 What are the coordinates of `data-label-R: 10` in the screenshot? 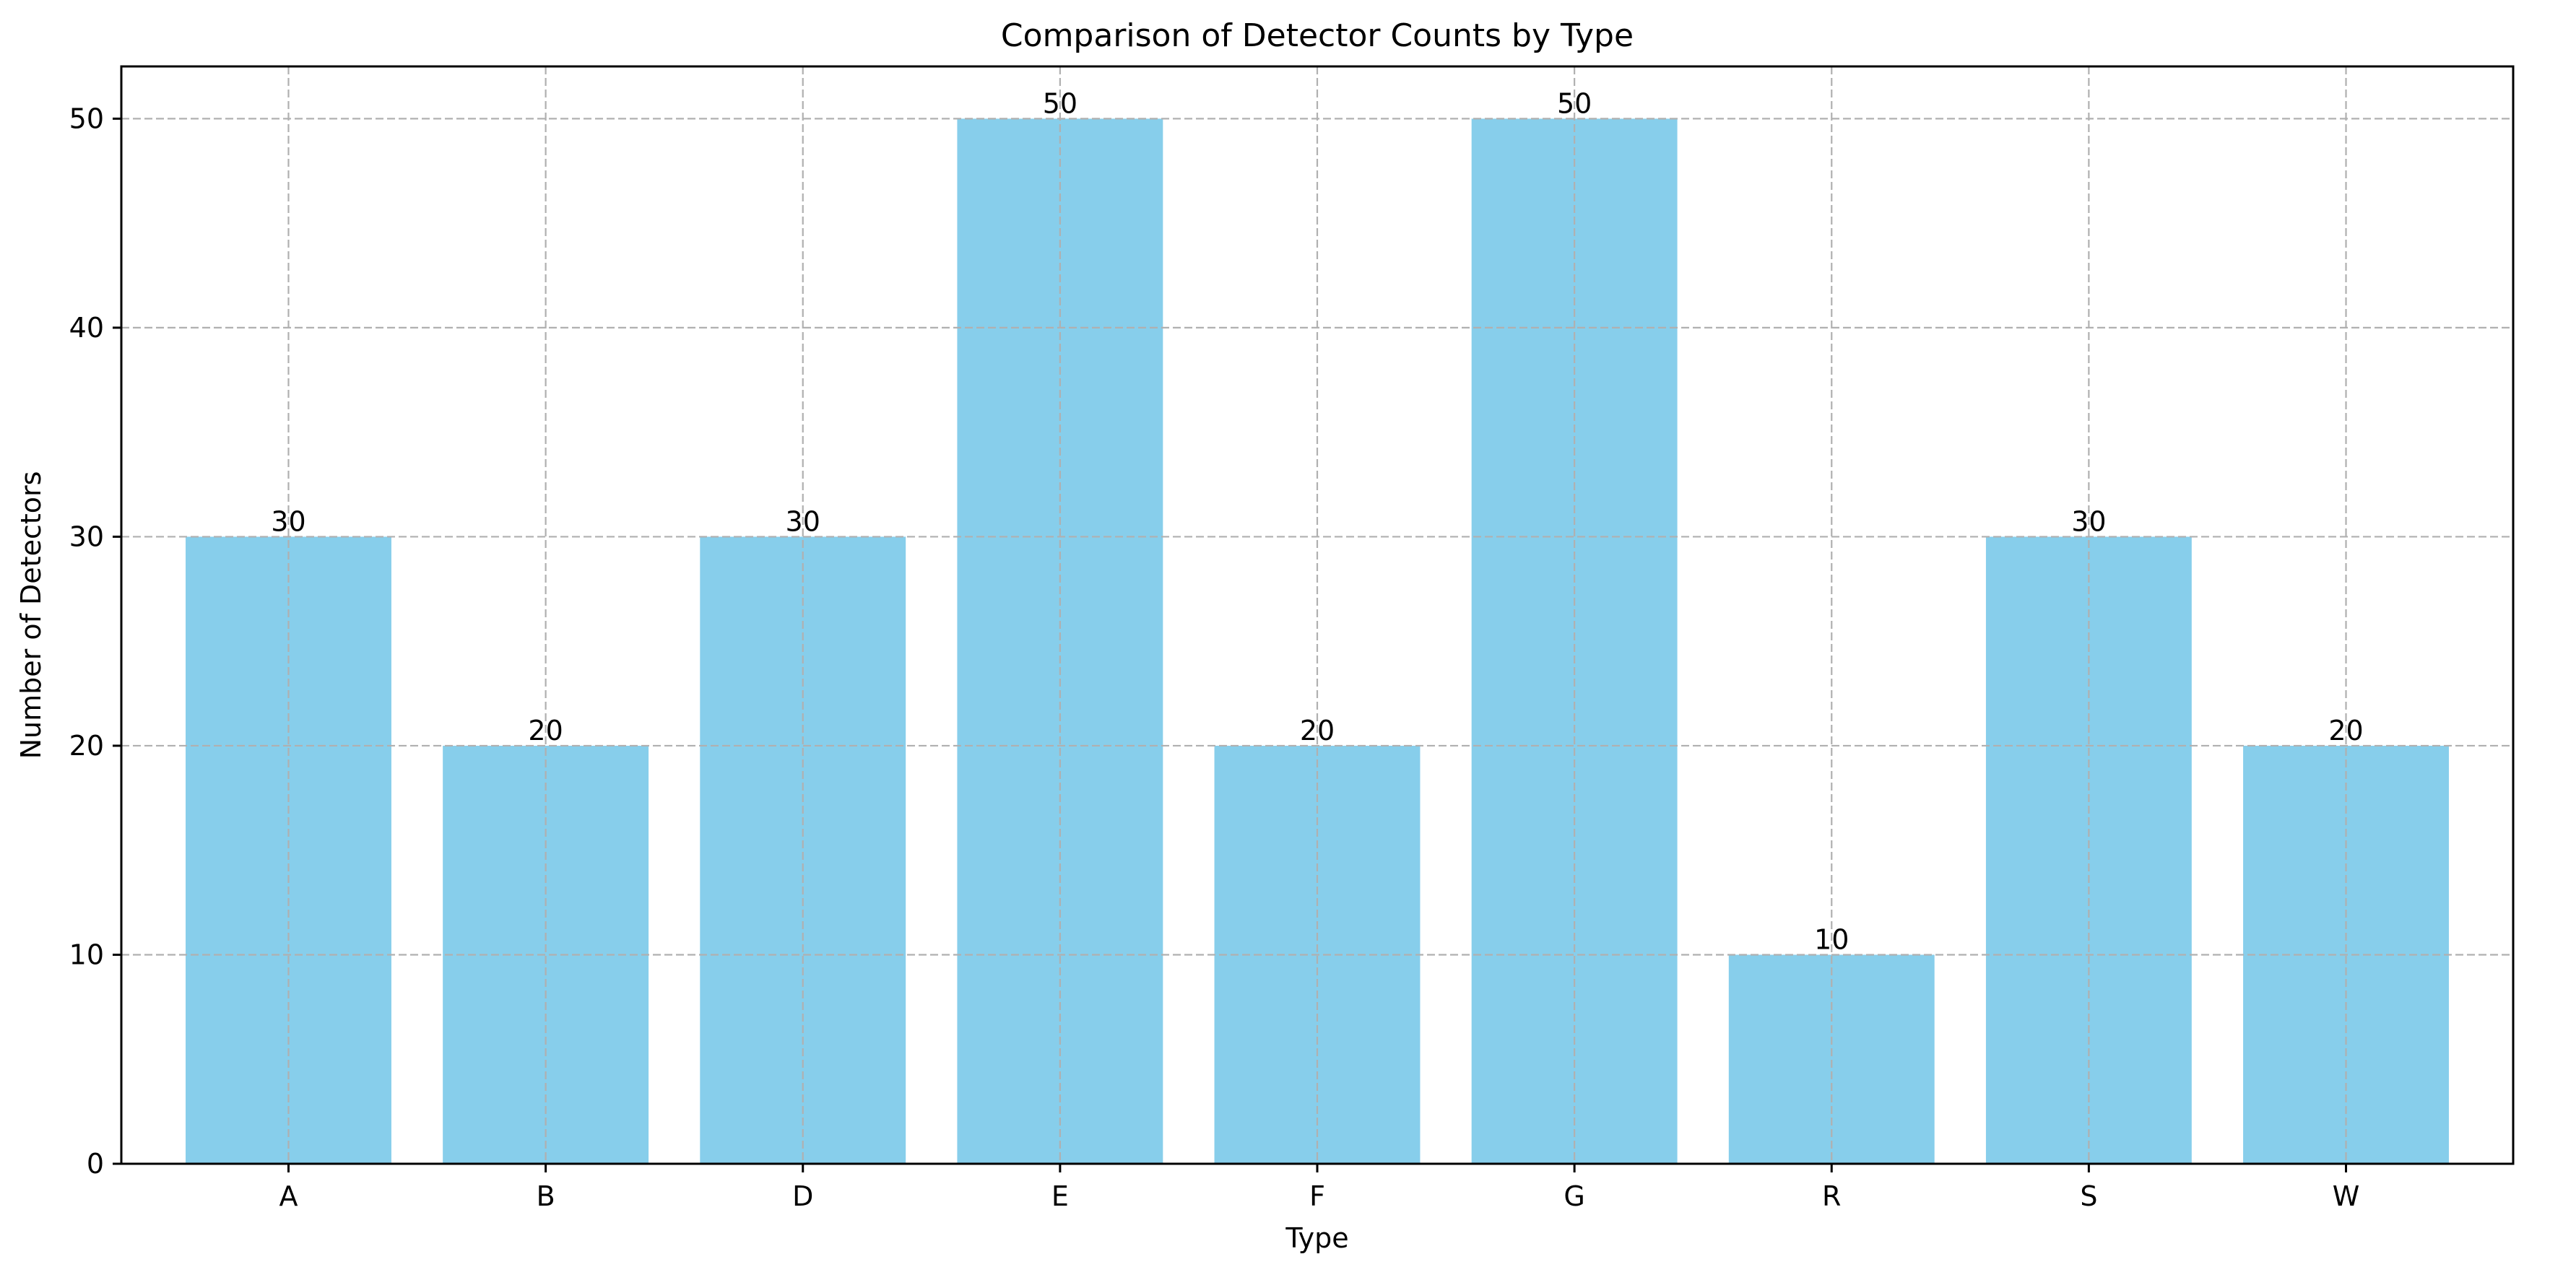 It's located at (1831, 939).